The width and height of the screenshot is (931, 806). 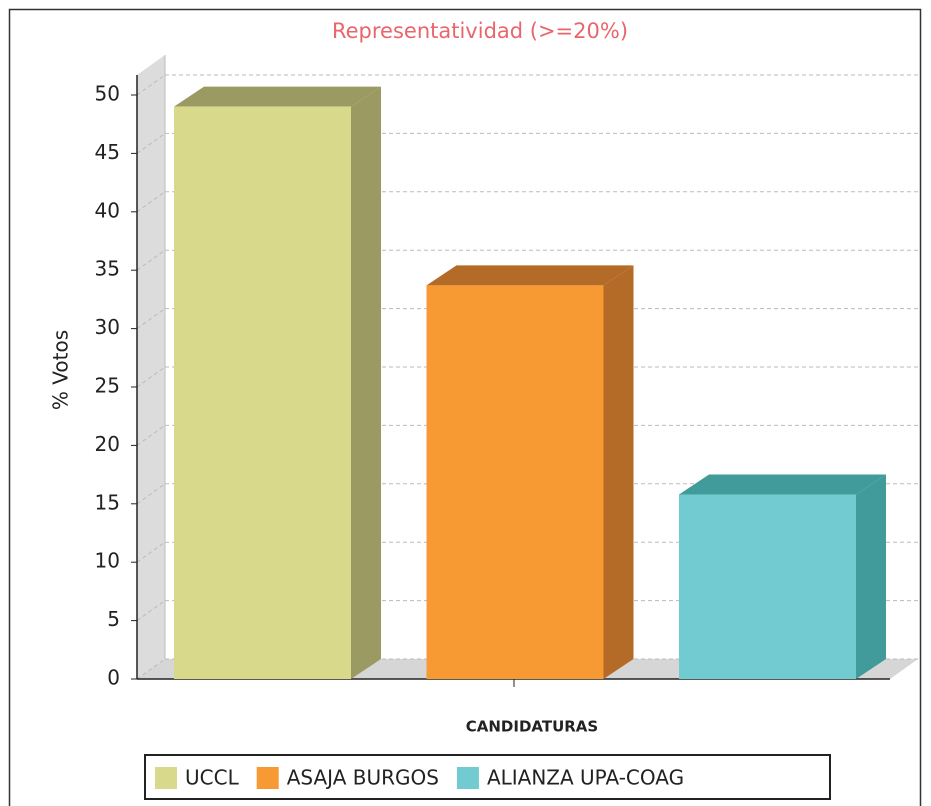 What do you see at coordinates (107, 94) in the screenshot?
I see `y-tick-label: 50` at bounding box center [107, 94].